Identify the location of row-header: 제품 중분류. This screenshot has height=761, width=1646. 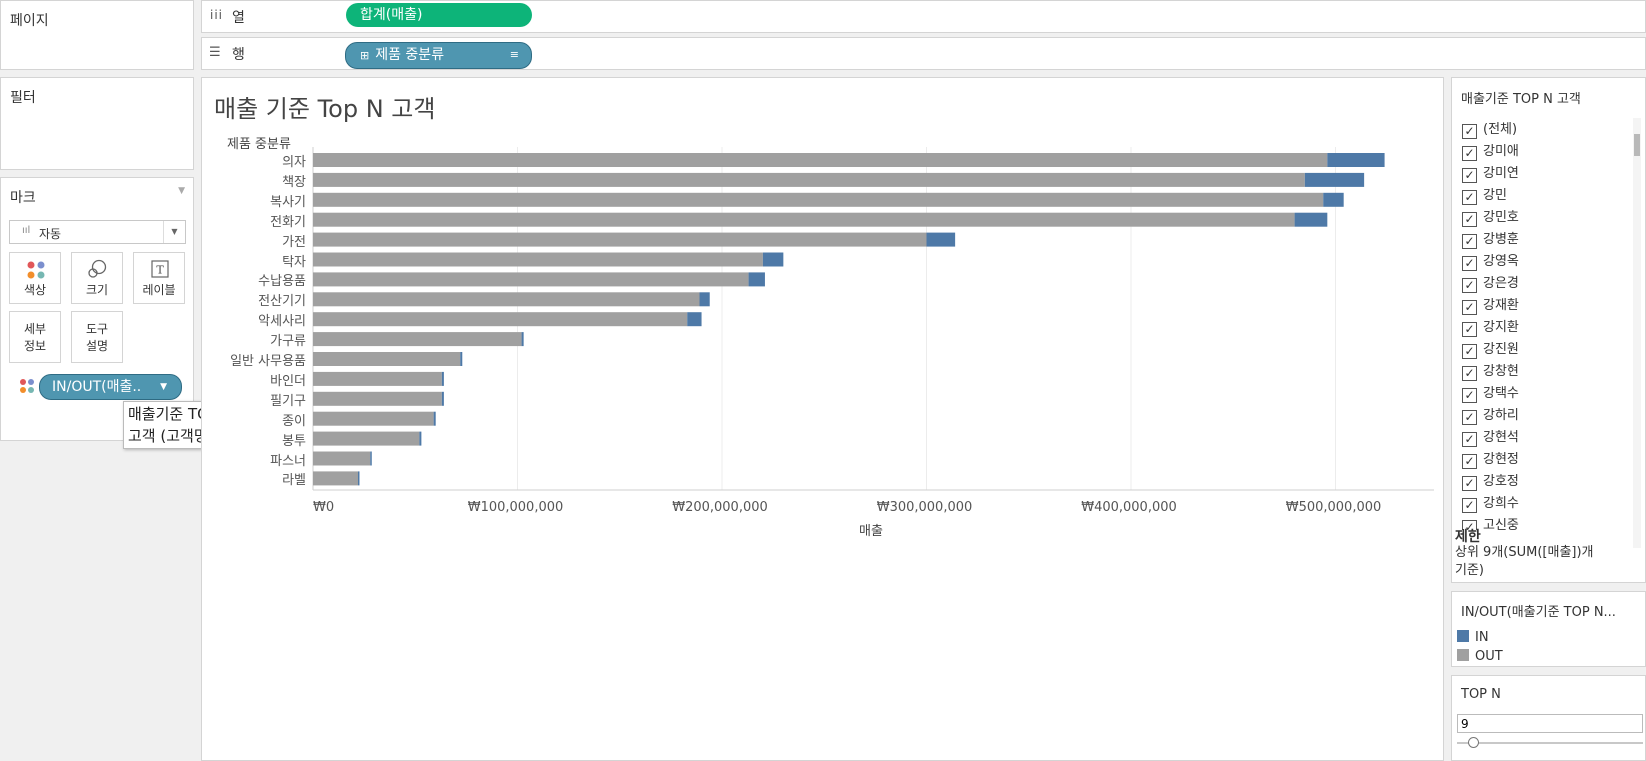
(259, 144).